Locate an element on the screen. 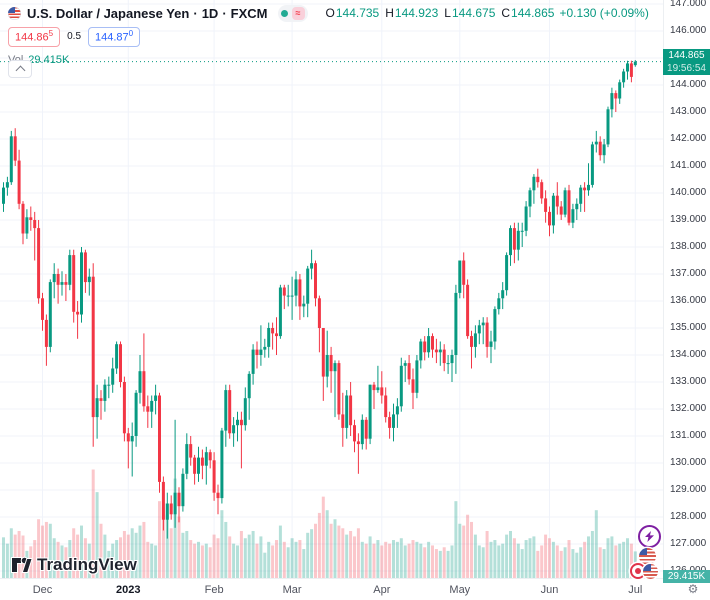 This screenshot has height=600, width=710. boost-lightning-button is located at coordinates (649, 536).